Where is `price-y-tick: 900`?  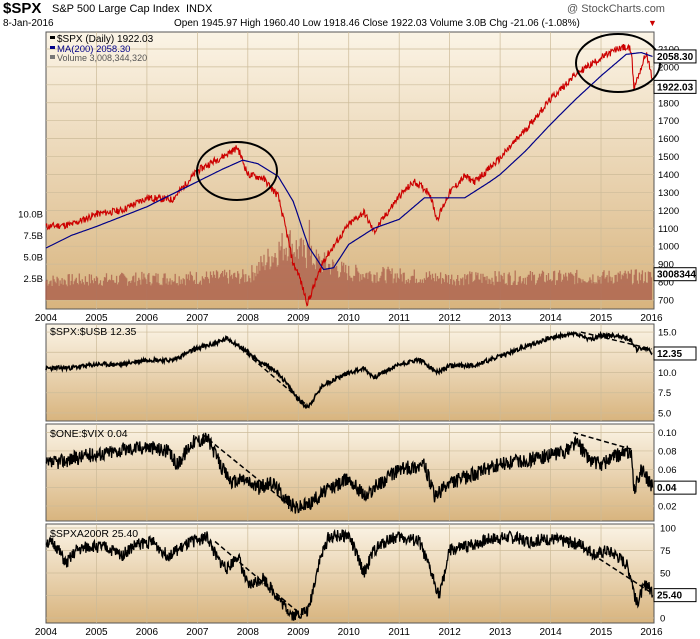 price-y-tick: 900 is located at coordinates (666, 265).